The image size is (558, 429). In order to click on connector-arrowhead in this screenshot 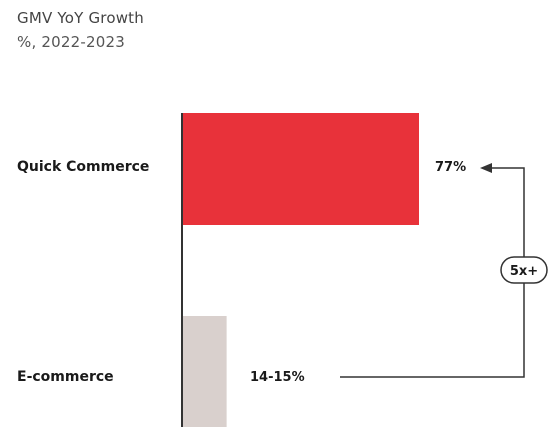, I will do `click(486, 168)`.